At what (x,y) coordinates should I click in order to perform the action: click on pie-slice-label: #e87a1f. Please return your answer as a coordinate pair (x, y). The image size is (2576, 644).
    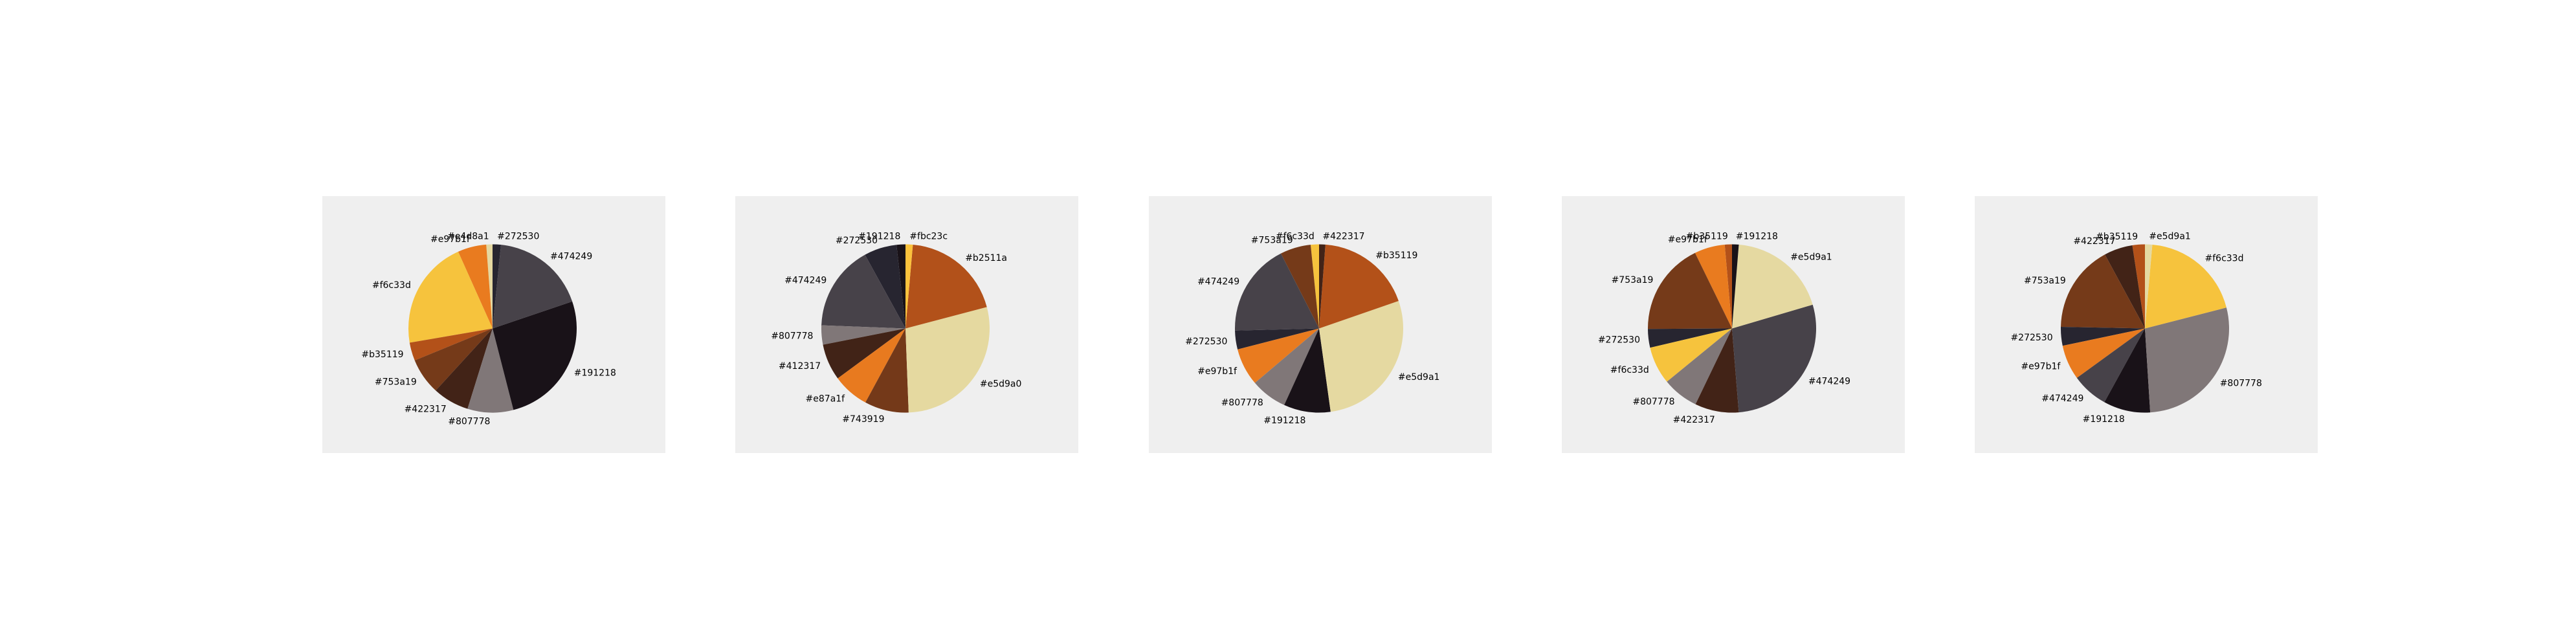
    Looking at the image, I should click on (826, 399).